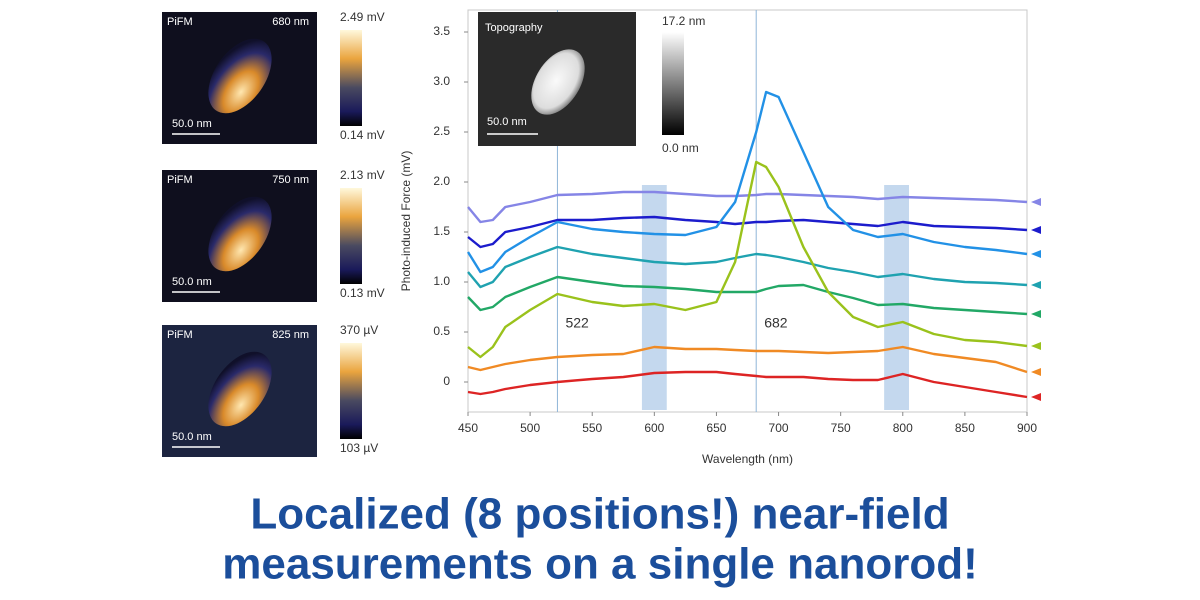  What do you see at coordinates (680, 148) in the screenshot?
I see `inset-cbar-min: 0.0 nm` at bounding box center [680, 148].